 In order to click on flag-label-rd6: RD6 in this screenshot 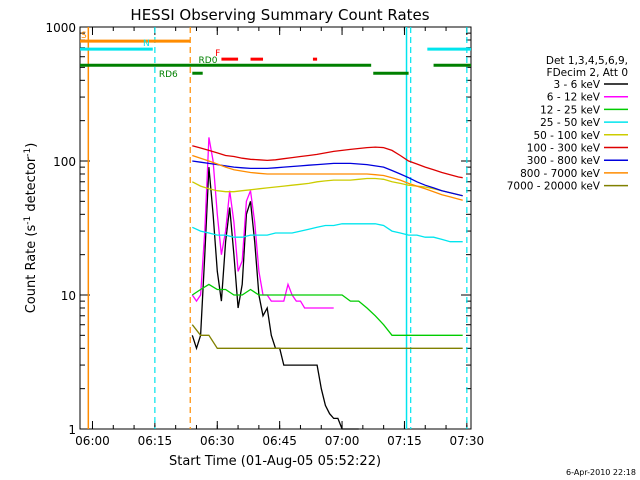, I will do `click(168, 75)`.